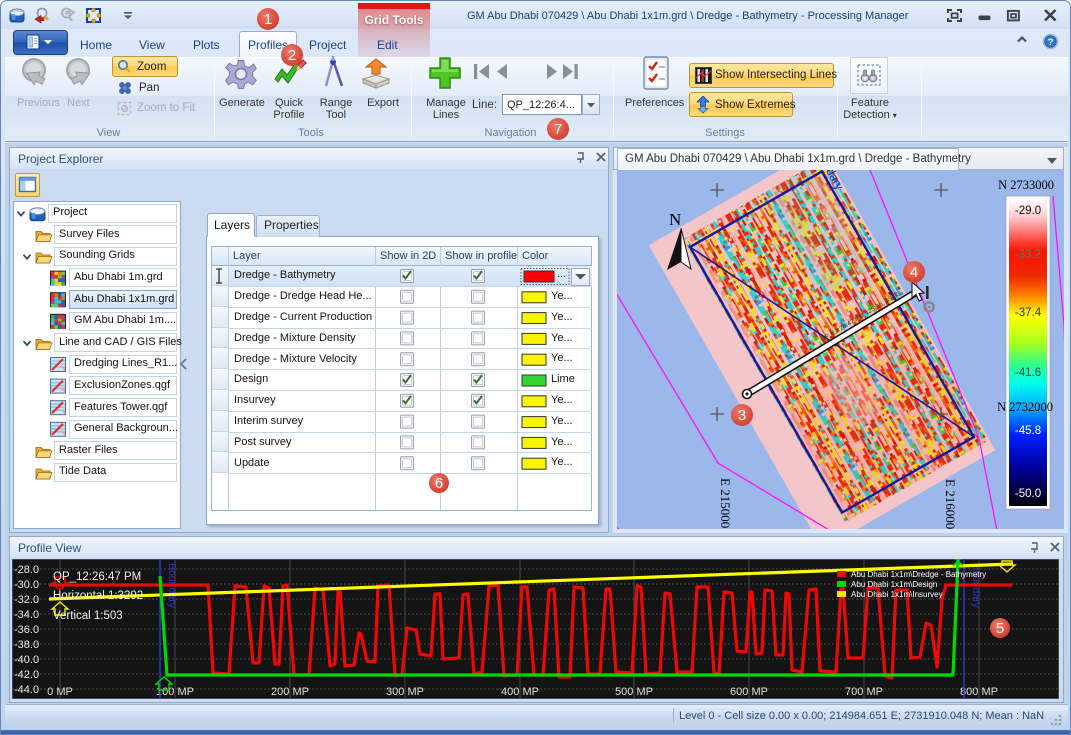  What do you see at coordinates (1028, 431) in the screenshot?
I see `svg-text: -45.8` at bounding box center [1028, 431].